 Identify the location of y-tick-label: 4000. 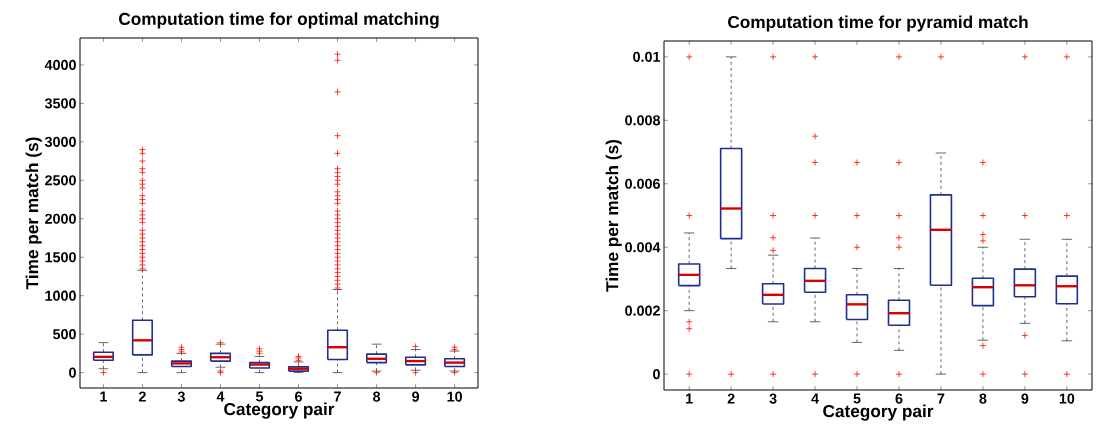
(60, 64).